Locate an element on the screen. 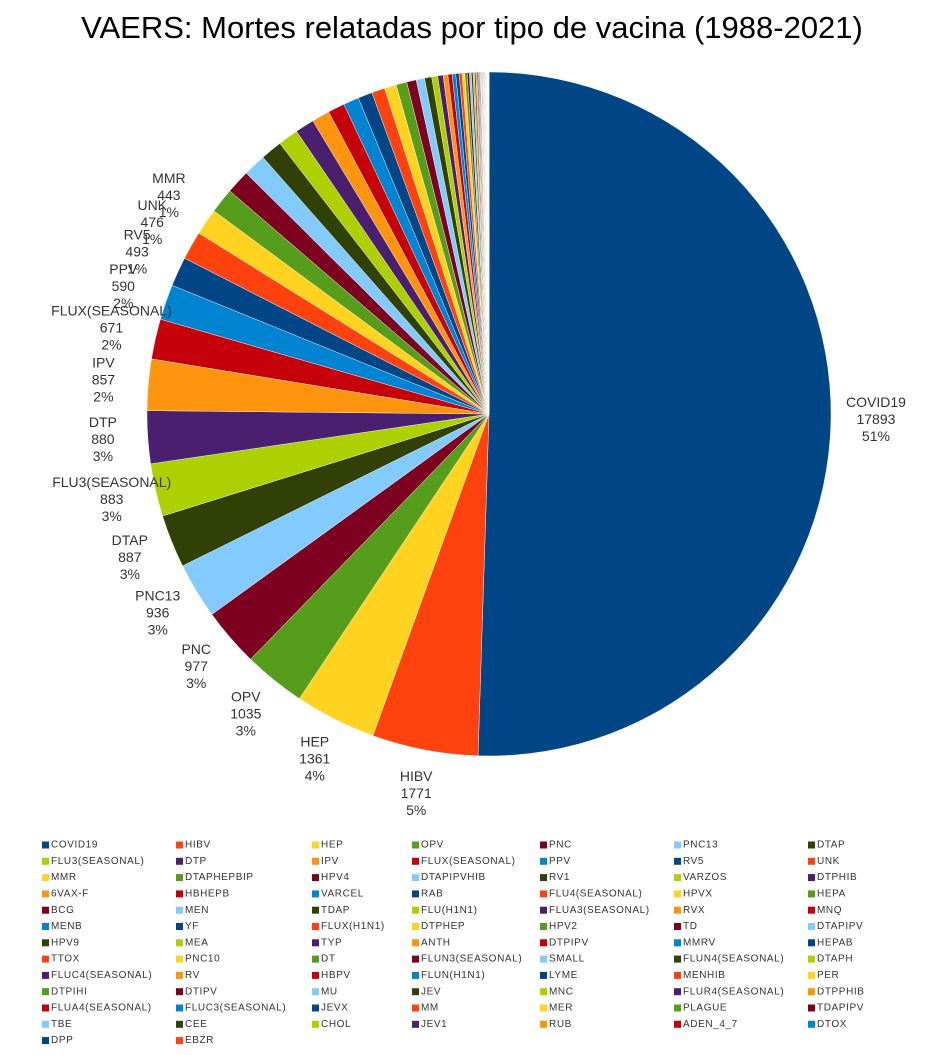  slice-label-text: FLU3(SEASONAL) is located at coordinates (111, 482).